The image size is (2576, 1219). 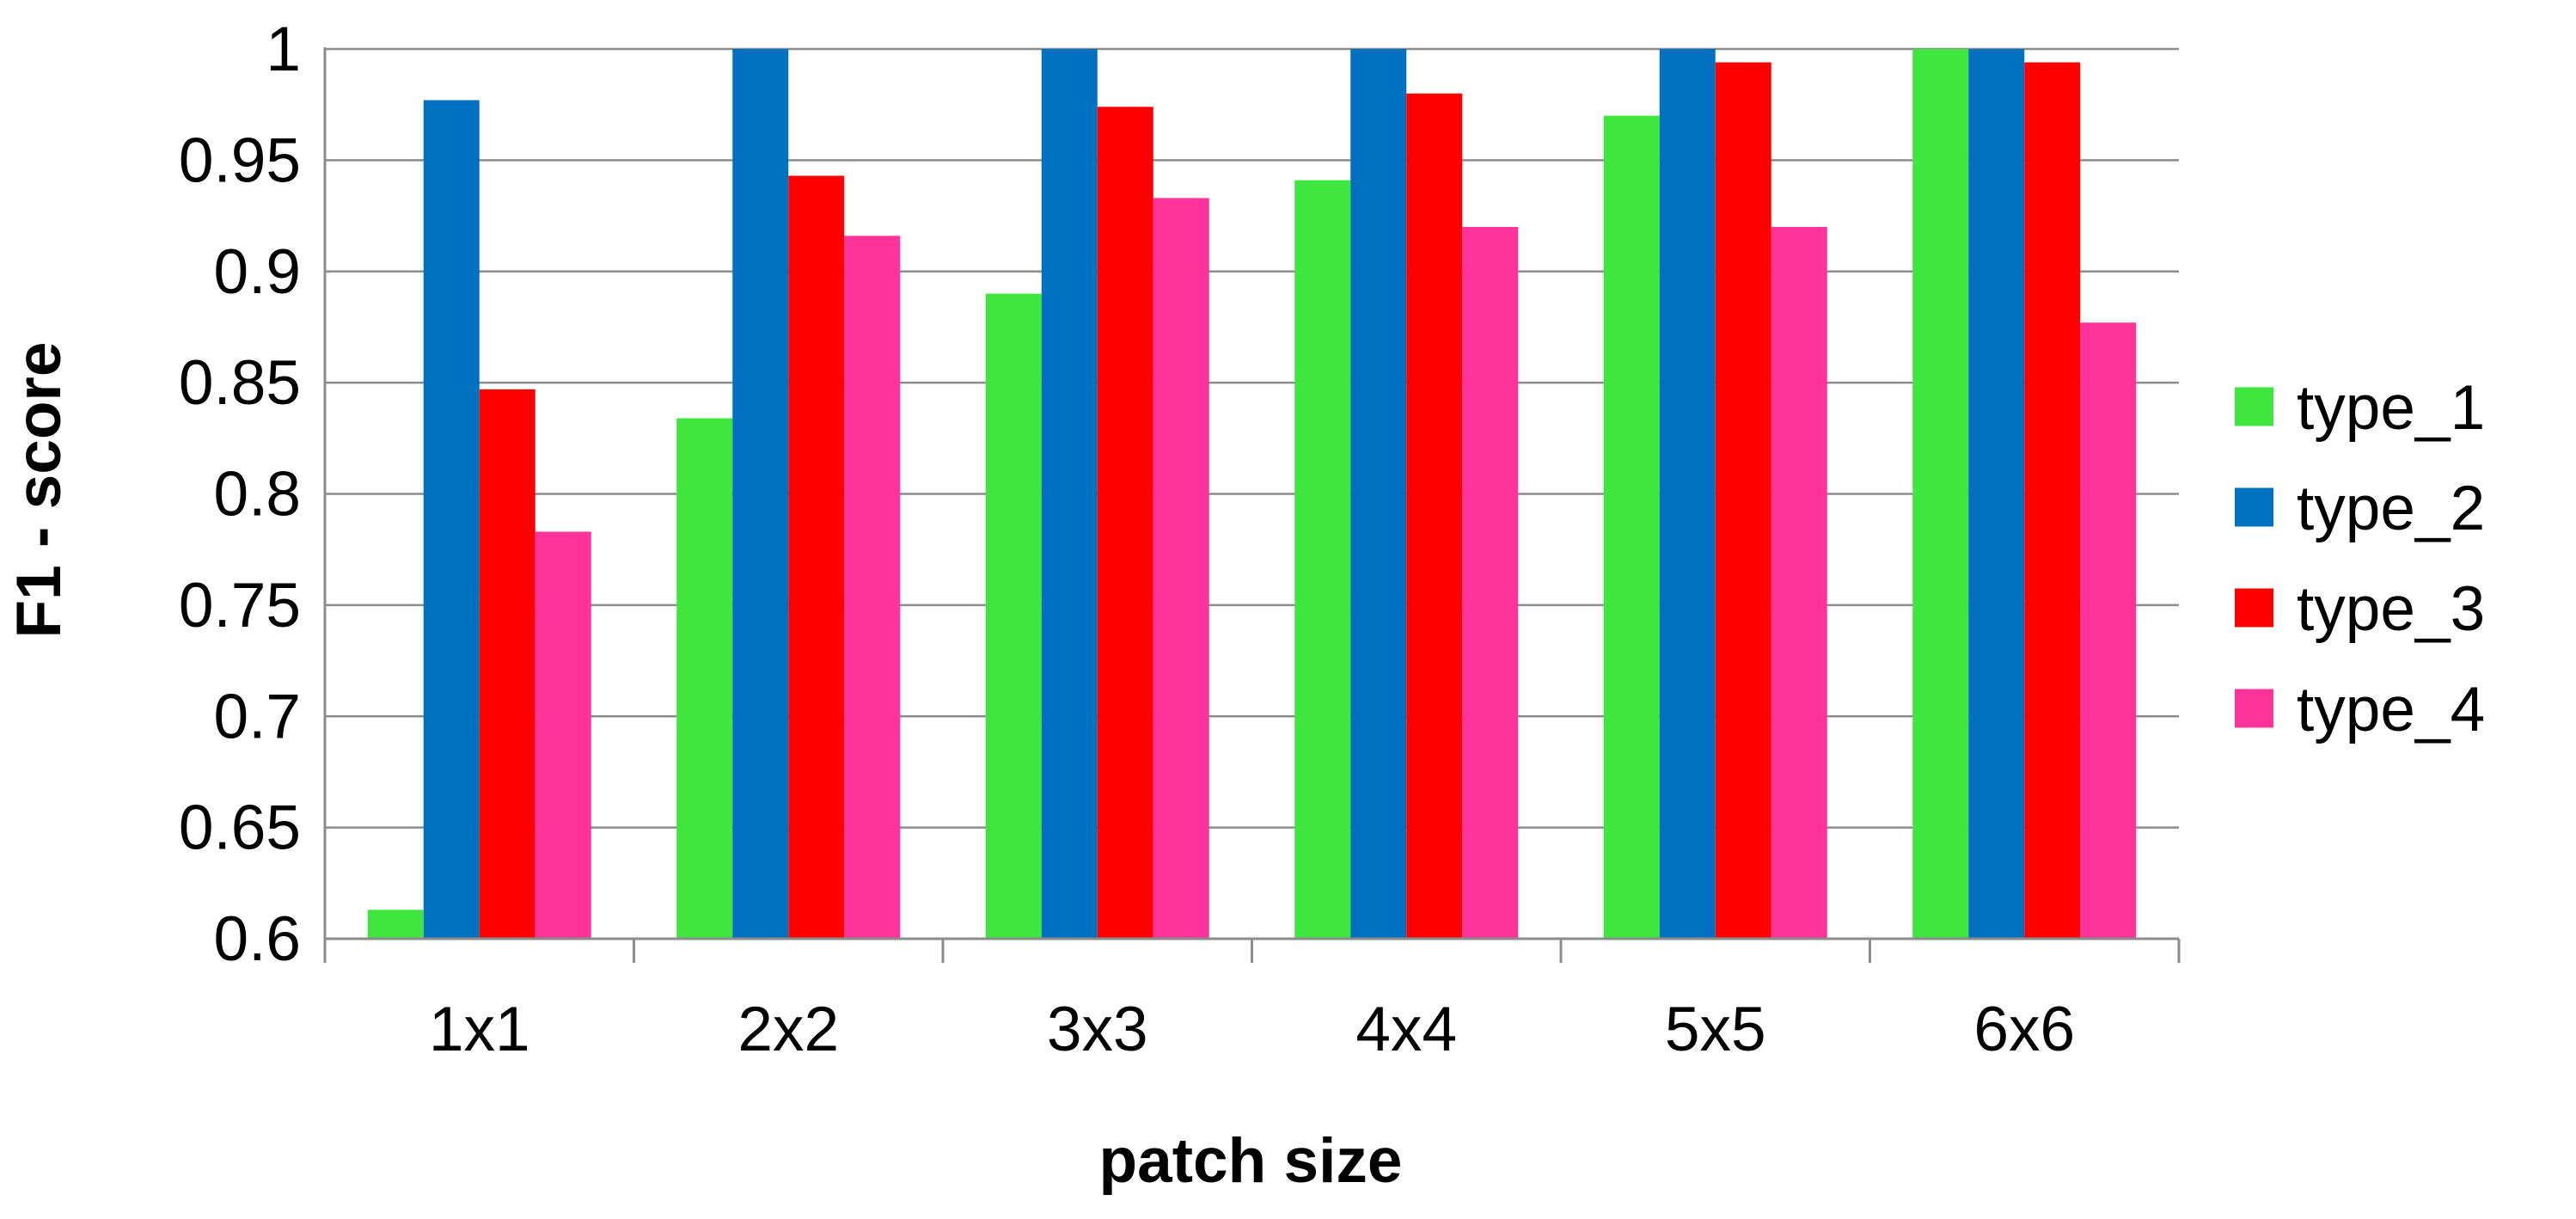 I want to click on bar-type_3-3x3, so click(x=1125, y=523).